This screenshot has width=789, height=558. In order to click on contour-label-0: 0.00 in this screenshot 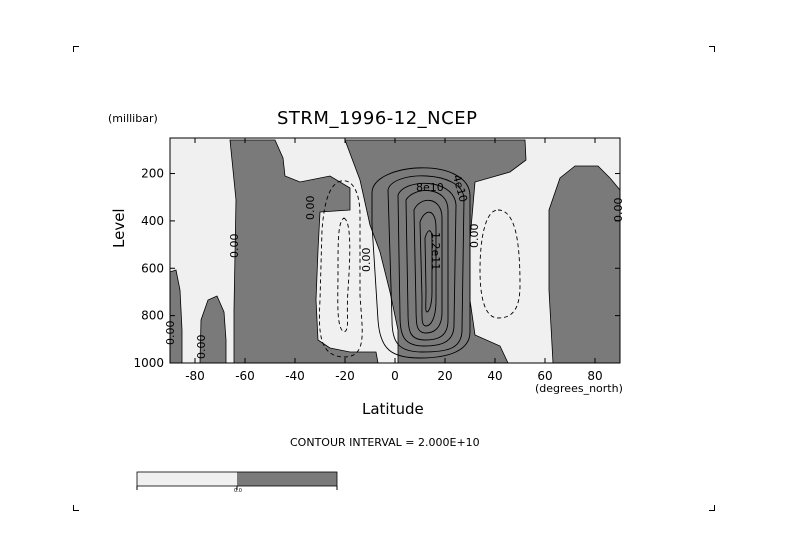, I will do `click(310, 208)`.